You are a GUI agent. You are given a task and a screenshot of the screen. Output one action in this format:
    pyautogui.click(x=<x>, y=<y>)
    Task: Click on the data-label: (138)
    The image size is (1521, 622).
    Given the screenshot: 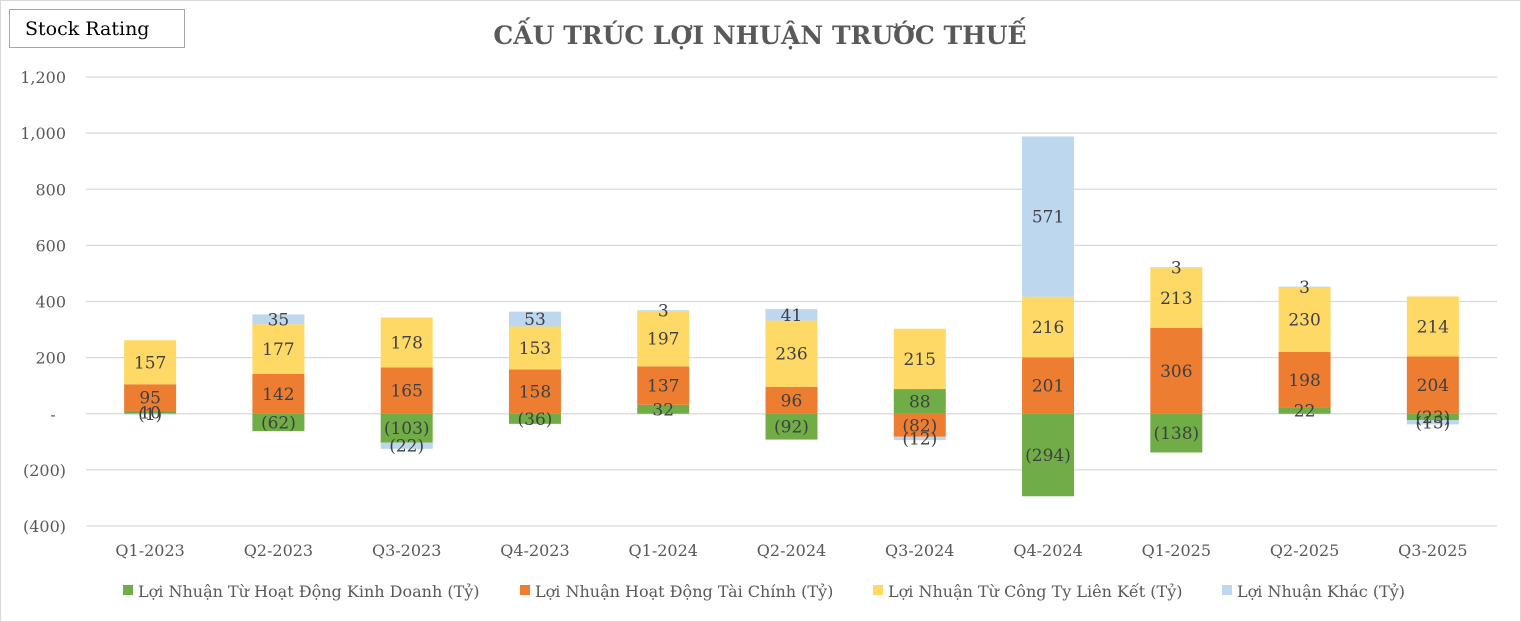 What is the action you would take?
    pyautogui.click(x=1176, y=434)
    